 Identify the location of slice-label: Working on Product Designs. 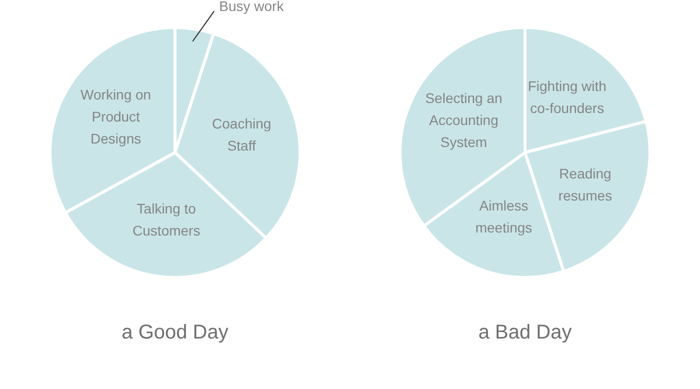
(116, 116).